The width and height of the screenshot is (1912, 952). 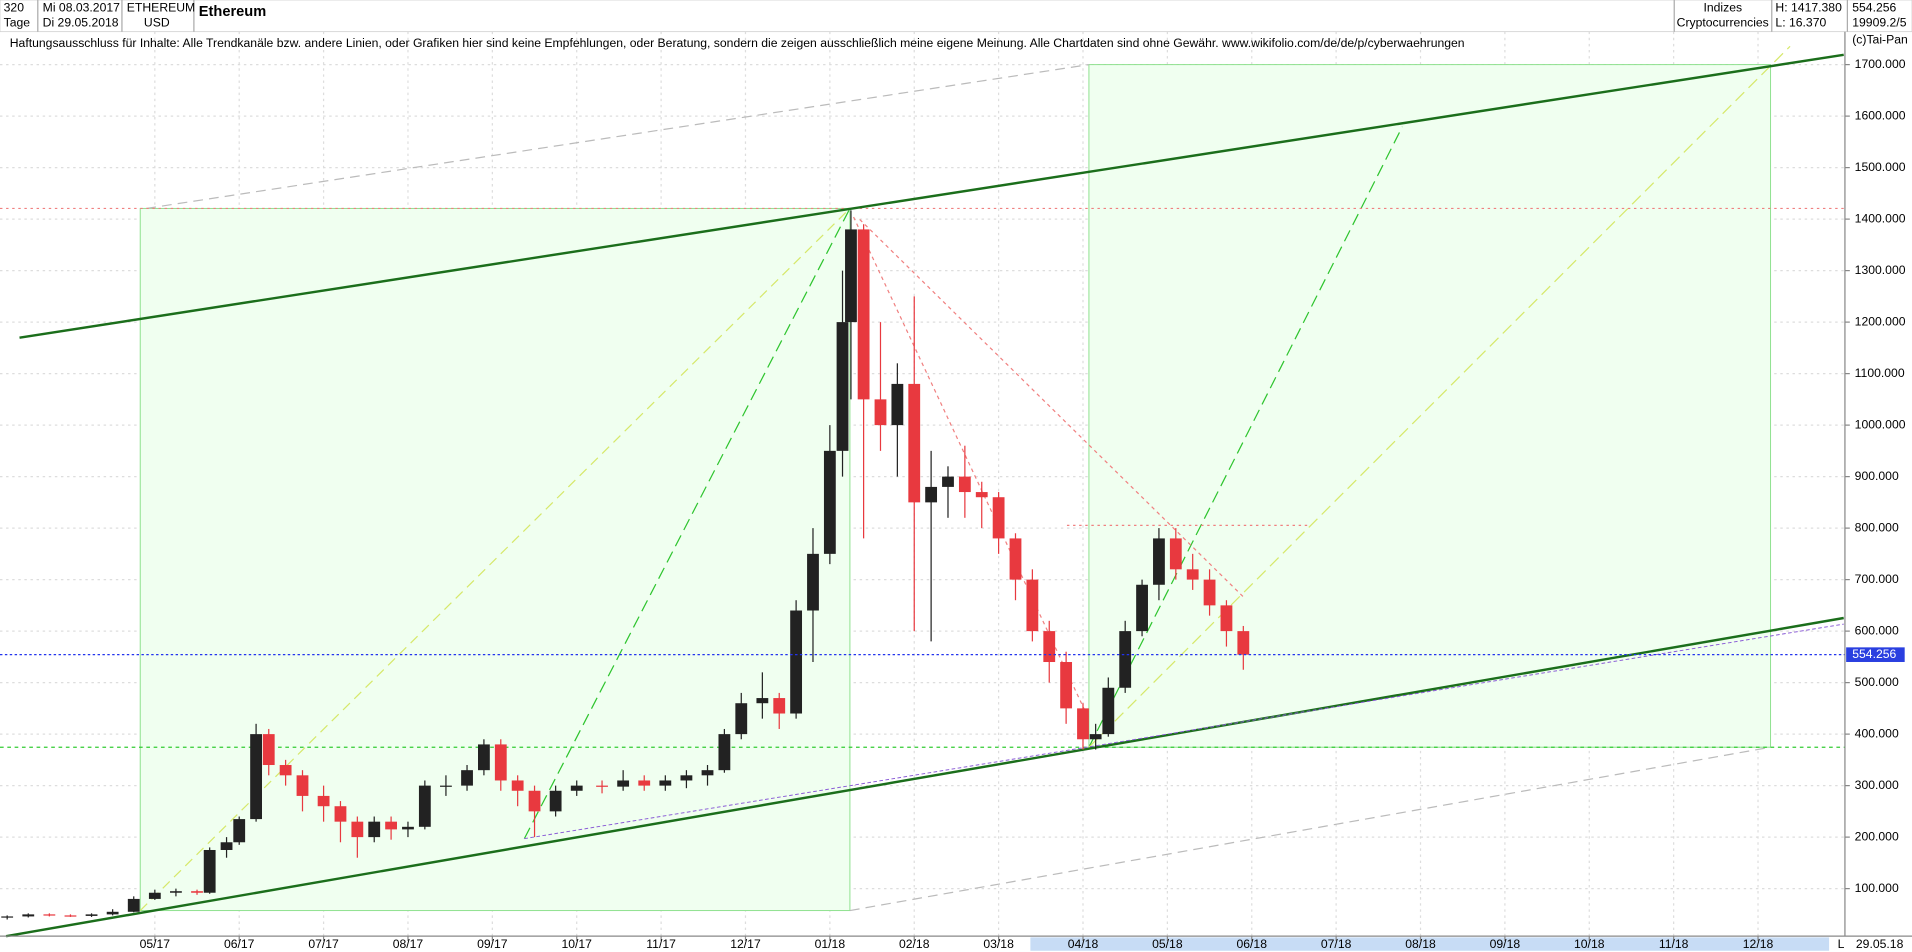 What do you see at coordinates (1252, 944) in the screenshot?
I see `x-tick-label: 06/18` at bounding box center [1252, 944].